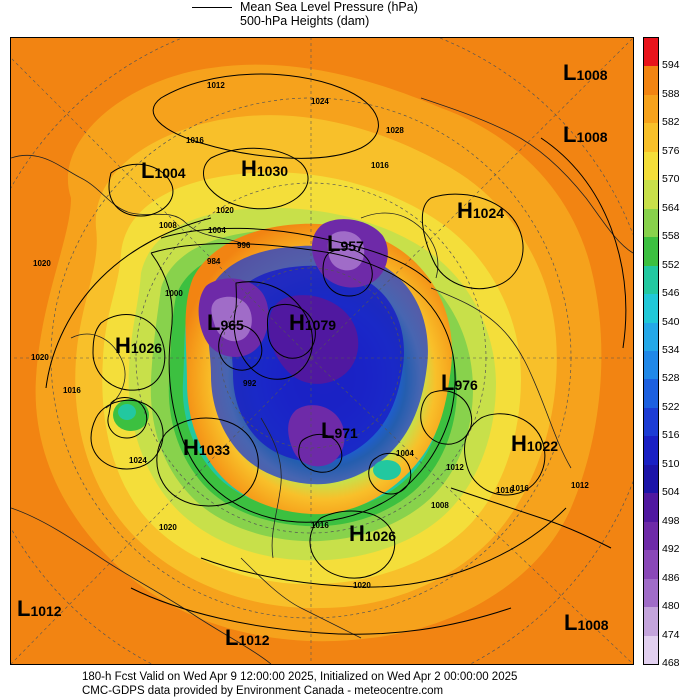 This screenshot has width=680, height=700. Describe the element at coordinates (174, 293) in the screenshot. I see `isobar-label: 1000` at that location.